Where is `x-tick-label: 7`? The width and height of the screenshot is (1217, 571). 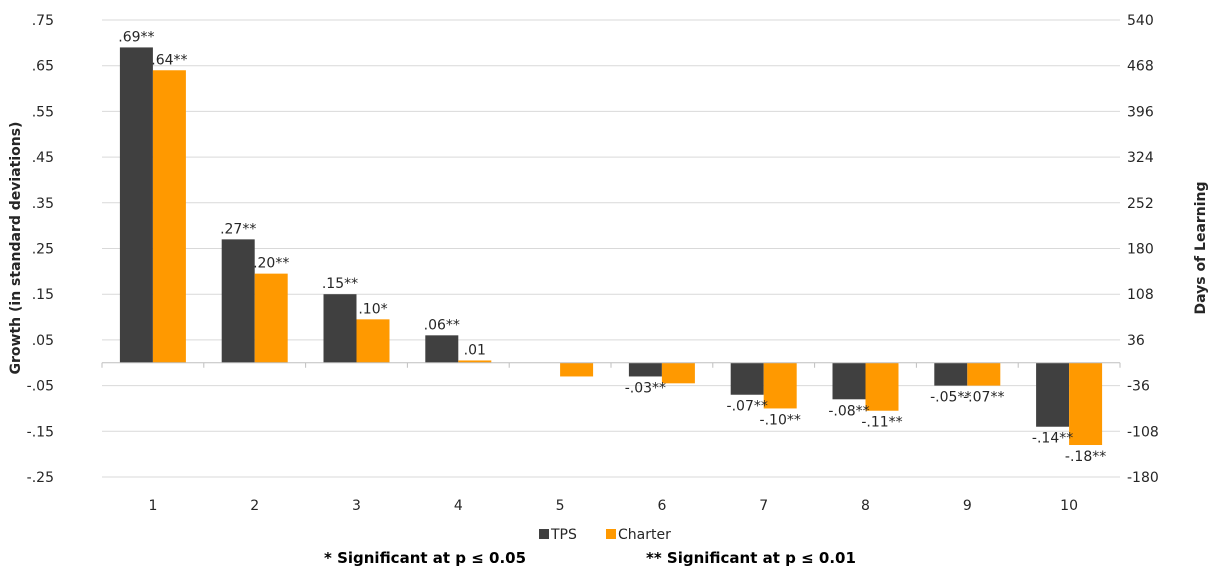 x-tick-label: 7 is located at coordinates (763, 506).